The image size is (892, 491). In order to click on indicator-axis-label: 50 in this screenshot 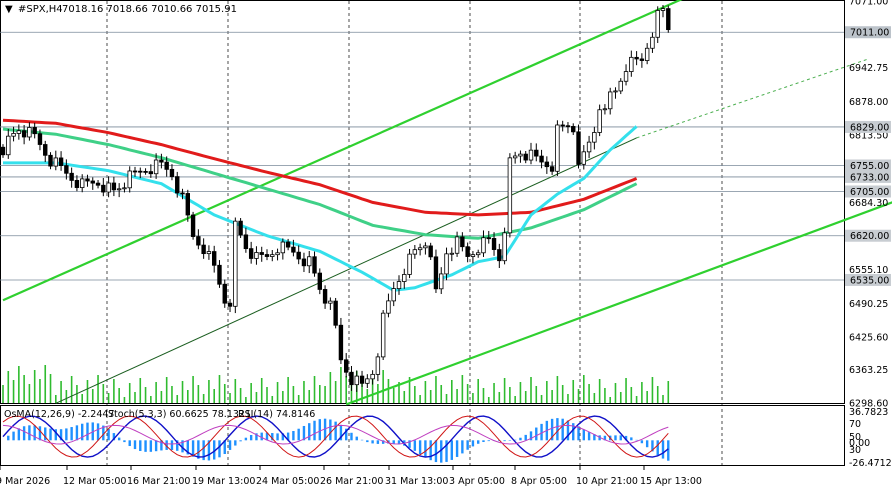, I will do `click(855, 437)`.